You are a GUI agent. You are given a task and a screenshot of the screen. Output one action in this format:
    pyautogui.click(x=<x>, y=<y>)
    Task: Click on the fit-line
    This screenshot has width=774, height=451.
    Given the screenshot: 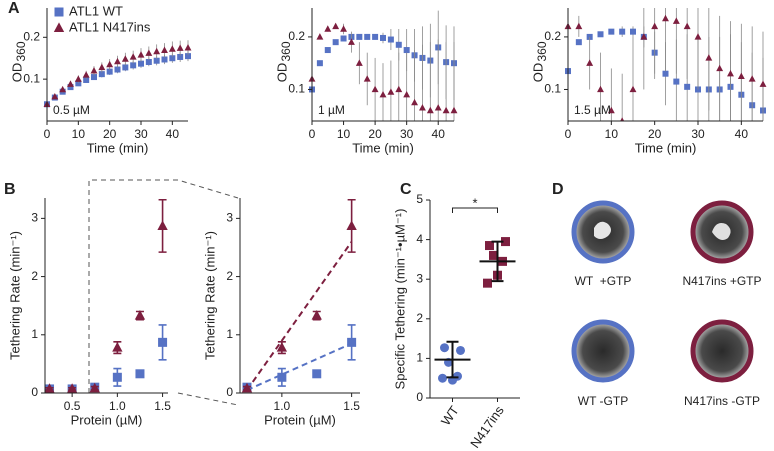 What is the action you would take?
    pyautogui.click(x=299, y=316)
    